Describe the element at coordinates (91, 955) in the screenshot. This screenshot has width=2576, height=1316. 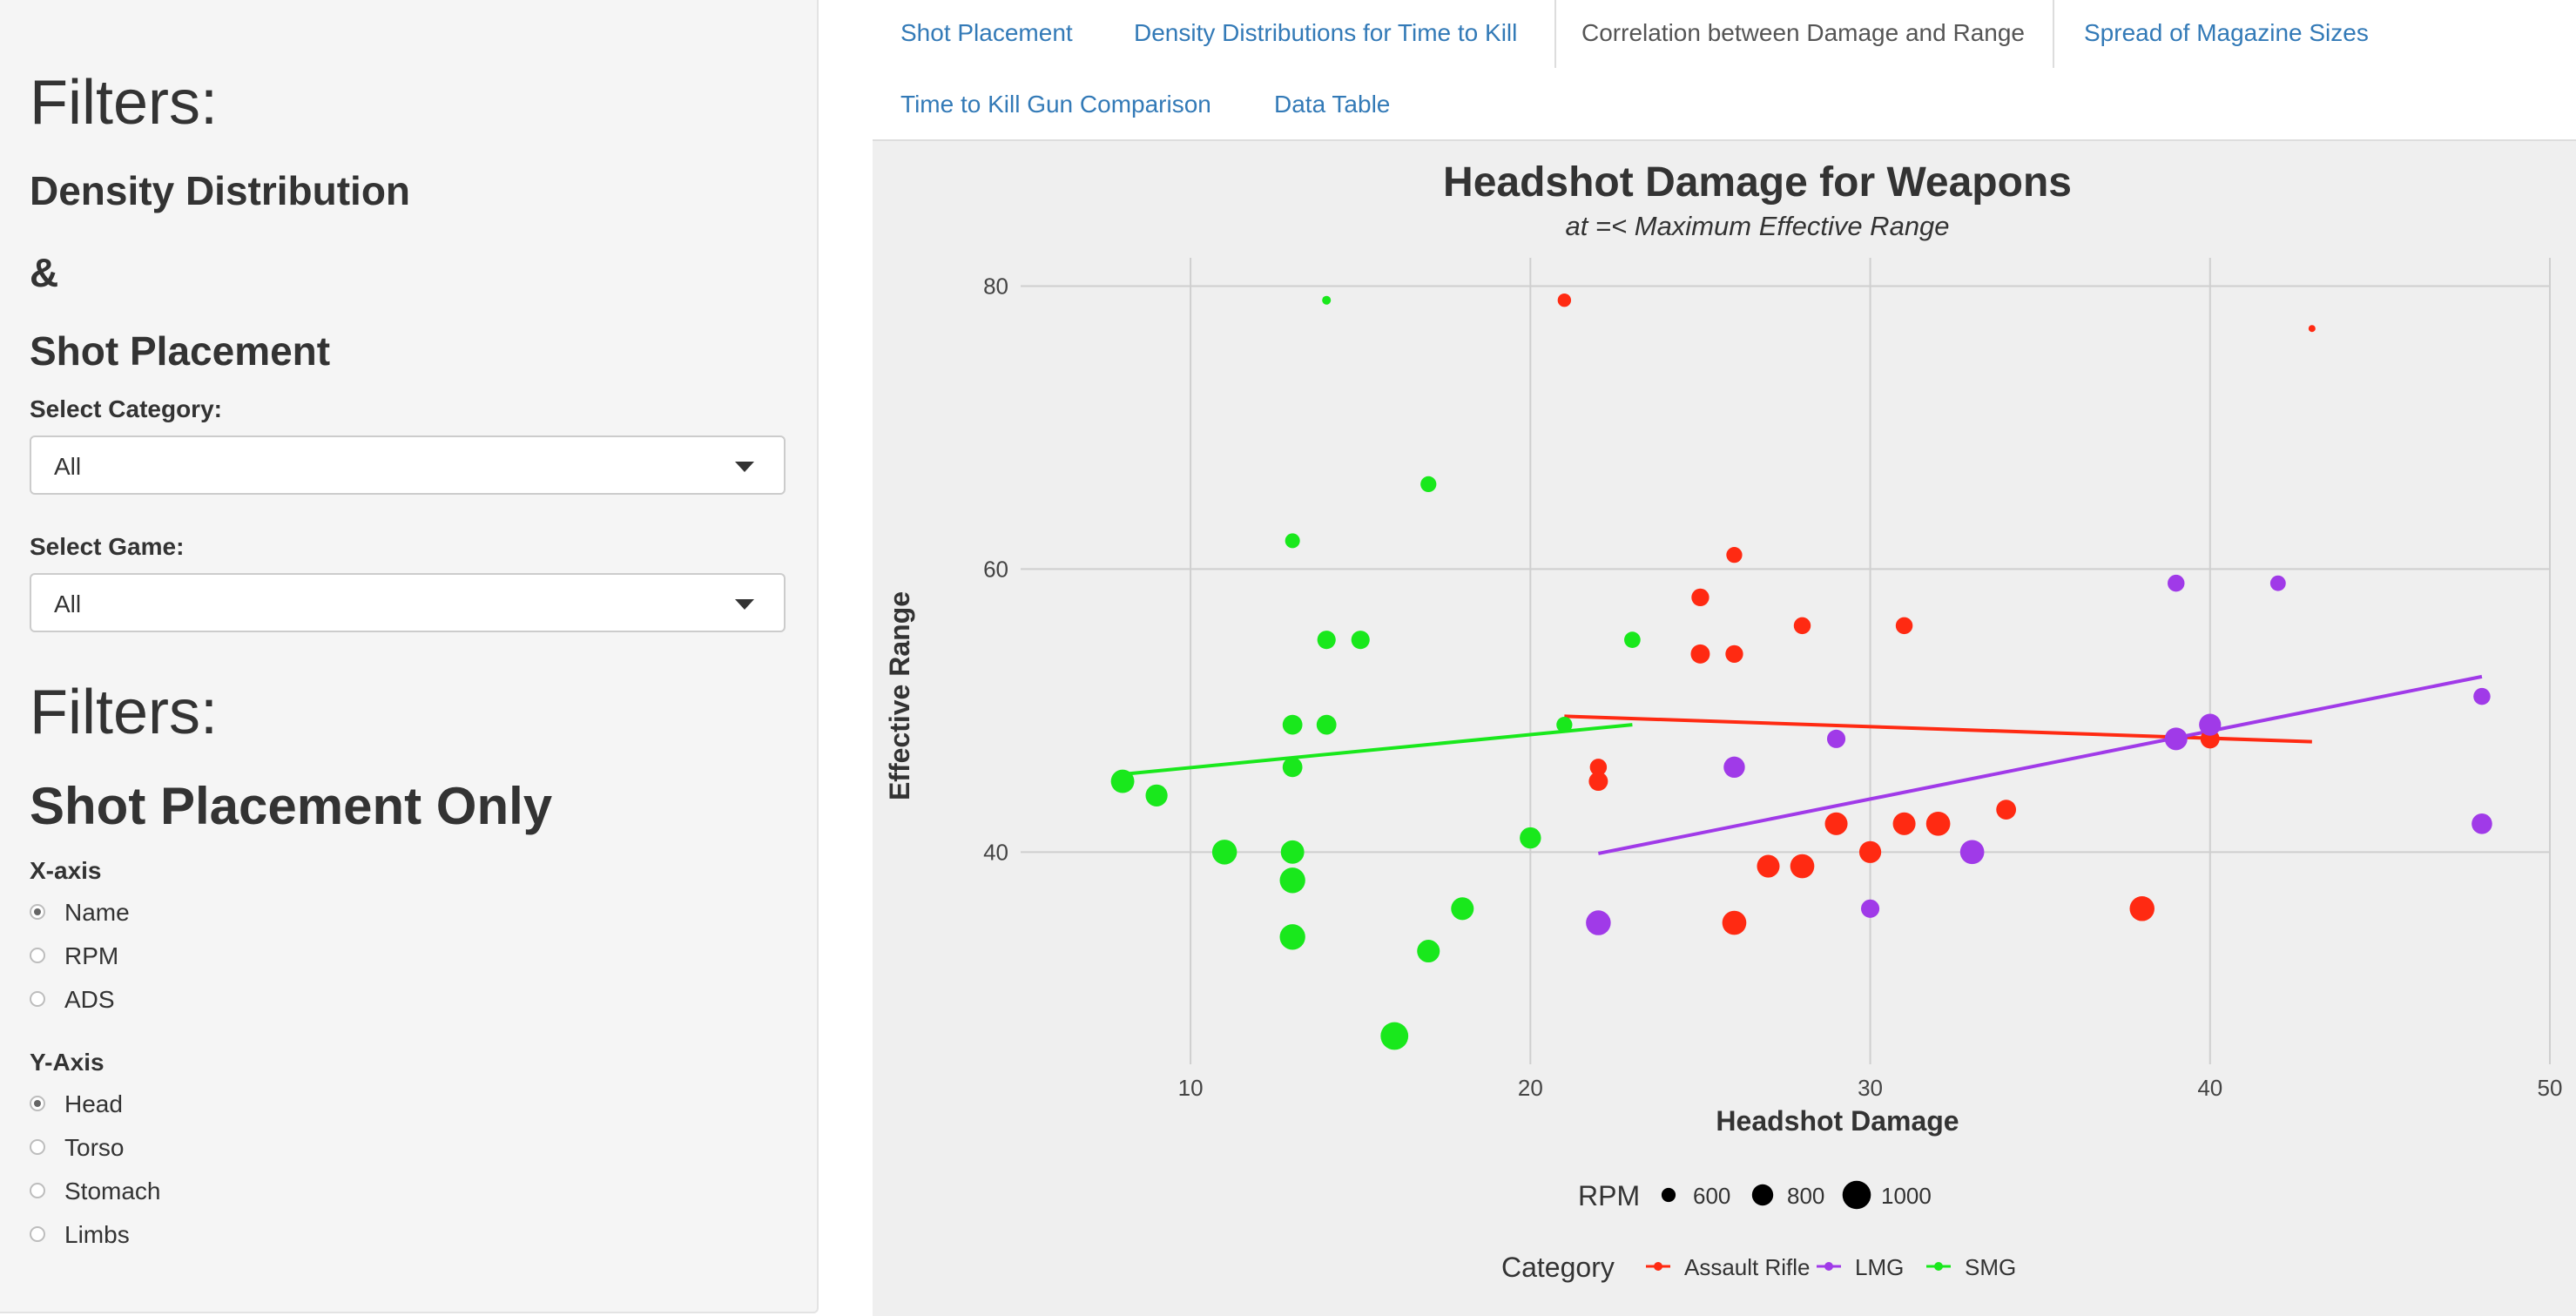
I see `radio-label: RPM` at that location.